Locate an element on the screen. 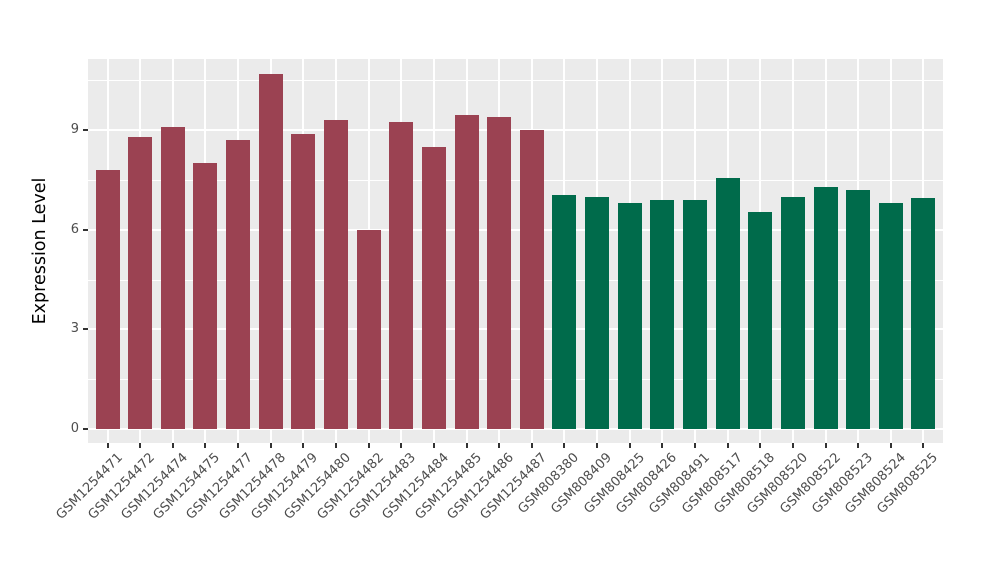  bar-GSM1254479 is located at coordinates (303, 281).